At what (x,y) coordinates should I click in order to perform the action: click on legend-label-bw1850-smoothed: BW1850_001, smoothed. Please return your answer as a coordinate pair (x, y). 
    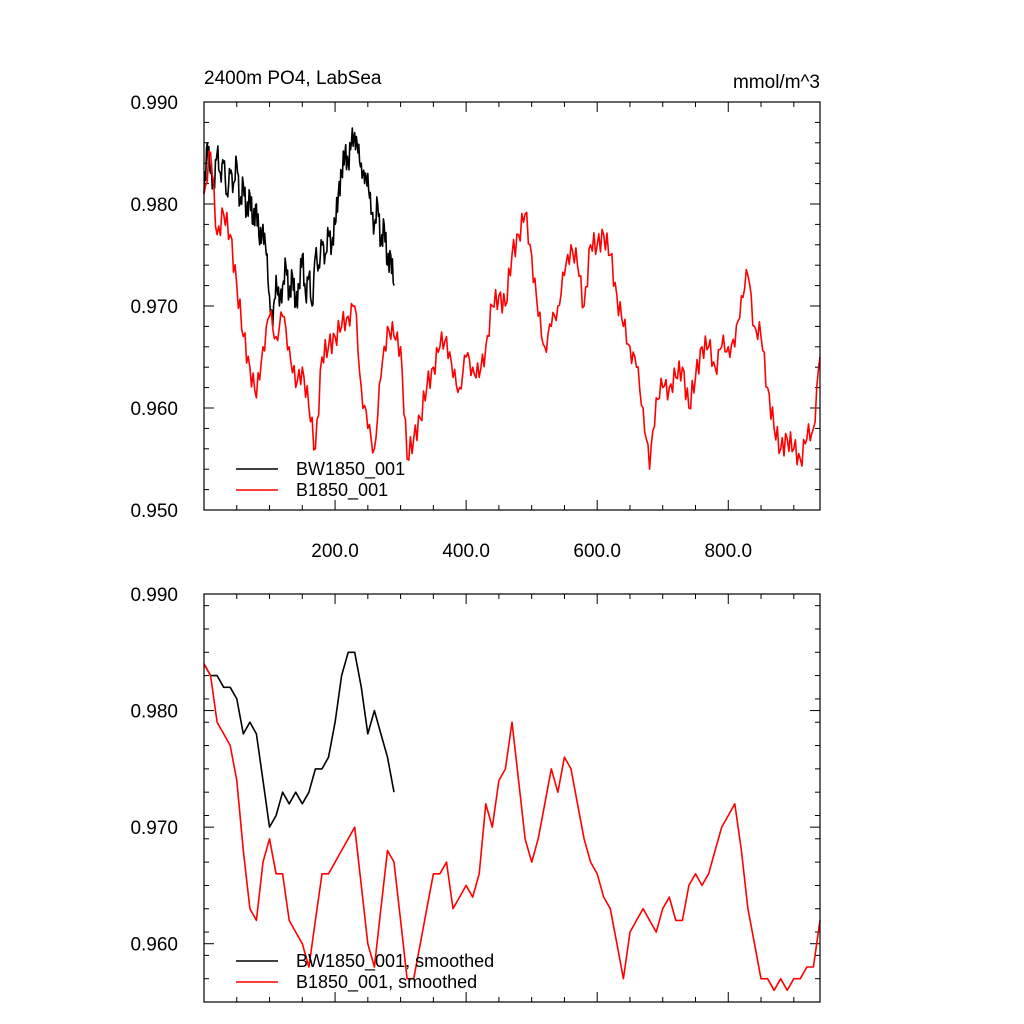
    Looking at the image, I should click on (395, 961).